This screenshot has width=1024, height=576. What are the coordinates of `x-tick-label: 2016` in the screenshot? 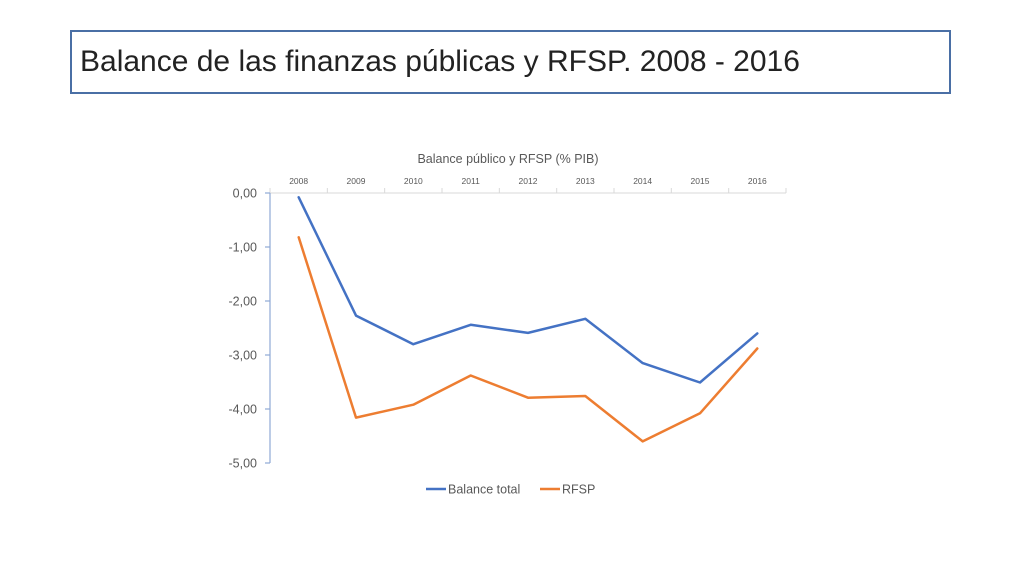 It's located at (757, 181).